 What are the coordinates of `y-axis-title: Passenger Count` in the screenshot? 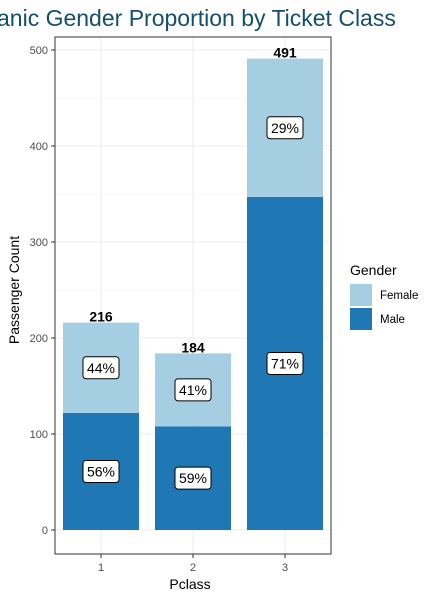 It's located at (14, 290).